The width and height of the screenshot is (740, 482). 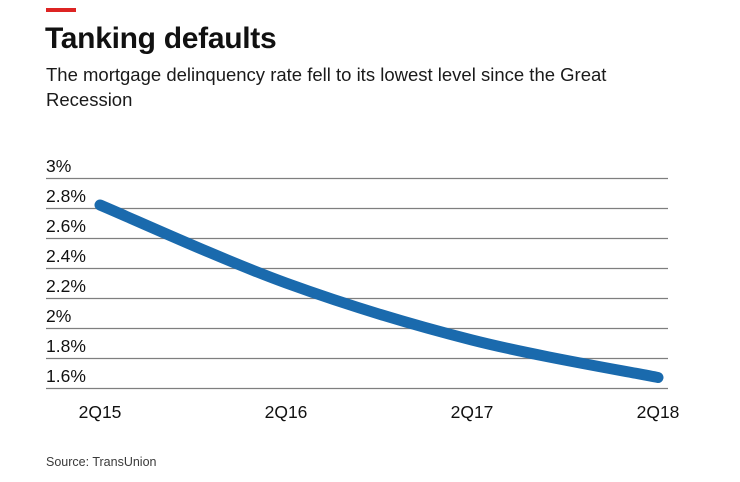 What do you see at coordinates (100, 412) in the screenshot?
I see `x-axis-tick-label: 2Q15` at bounding box center [100, 412].